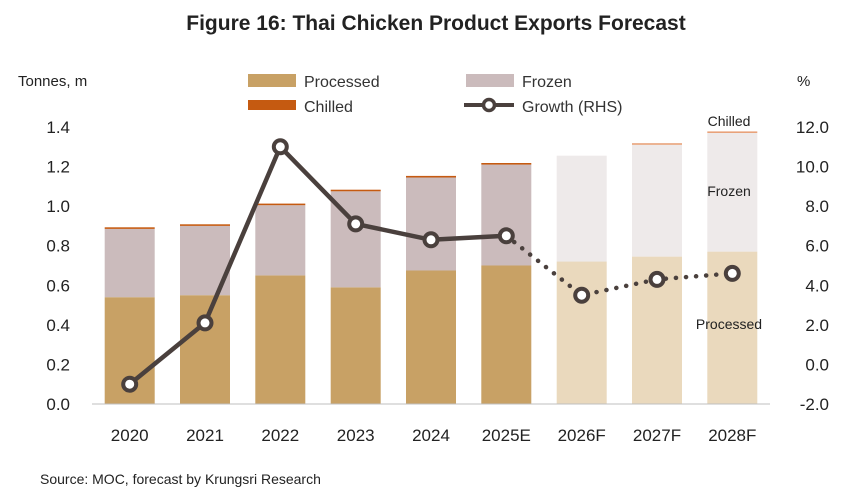 This screenshot has width=855, height=495. What do you see at coordinates (732, 132) in the screenshot?
I see `bar-chilled-2028f` at bounding box center [732, 132].